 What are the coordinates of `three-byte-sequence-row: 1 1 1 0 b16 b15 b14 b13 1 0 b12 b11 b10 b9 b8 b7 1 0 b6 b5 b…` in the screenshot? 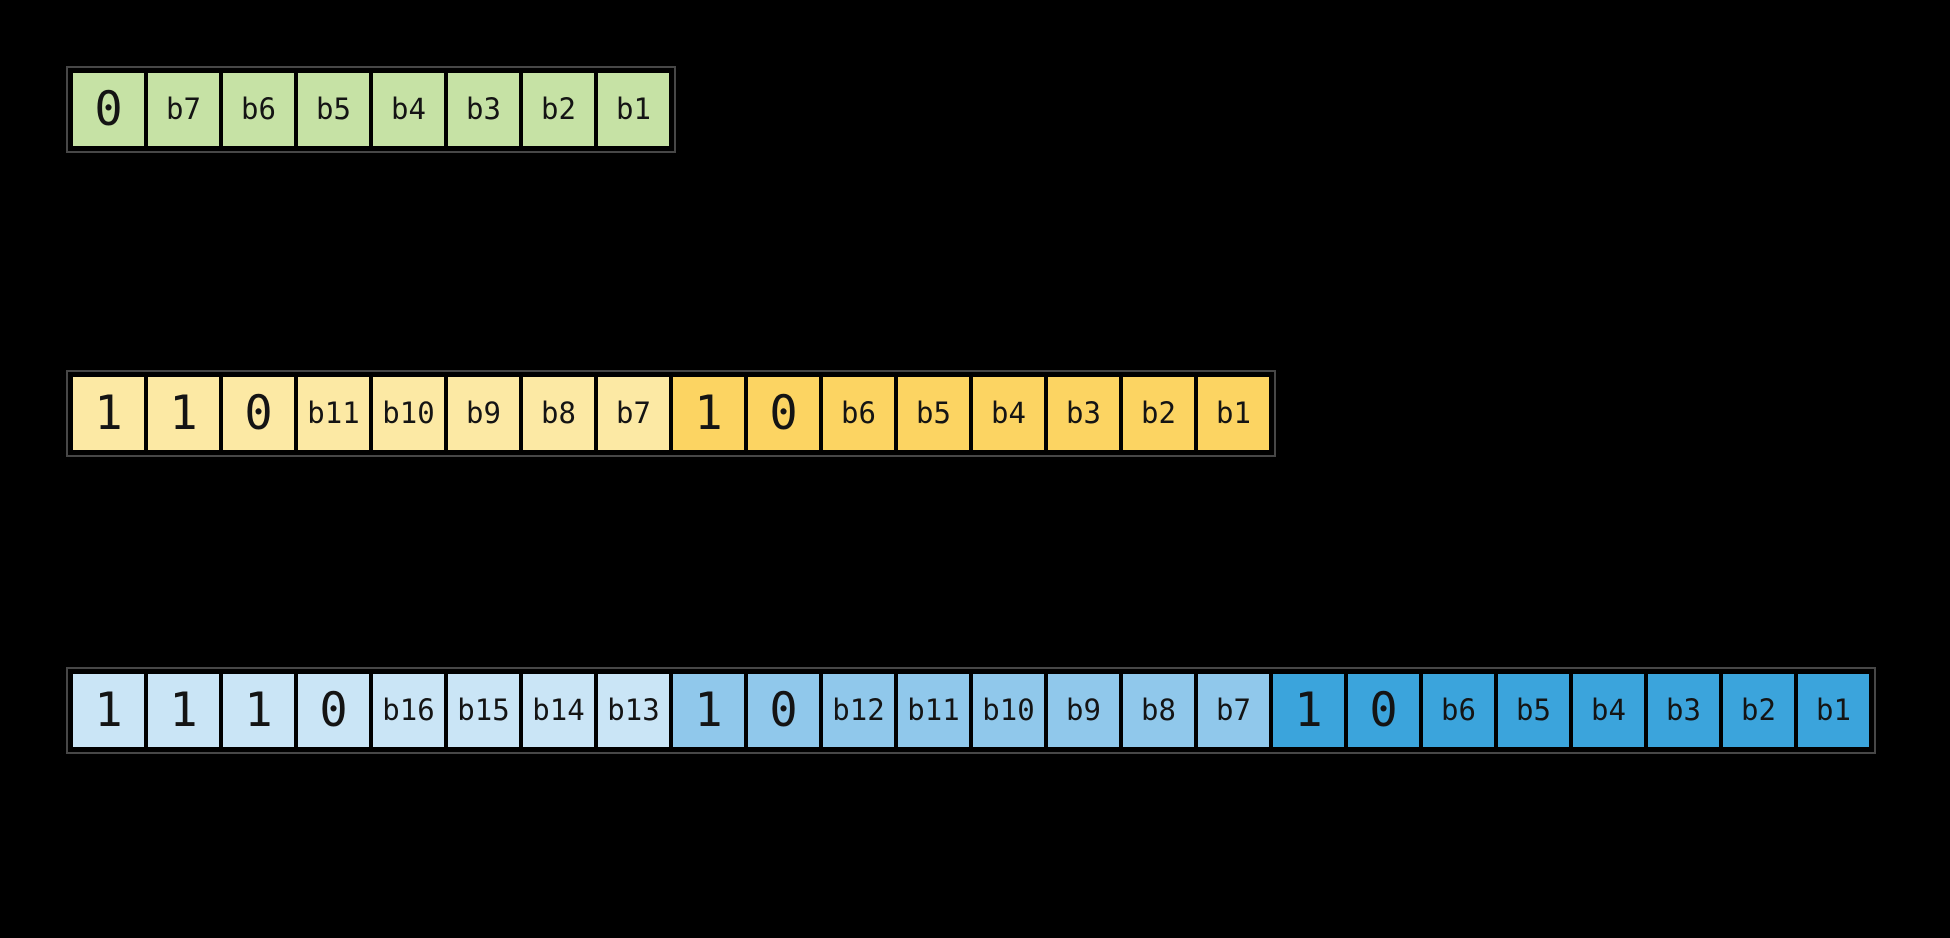 It's located at (971, 710).